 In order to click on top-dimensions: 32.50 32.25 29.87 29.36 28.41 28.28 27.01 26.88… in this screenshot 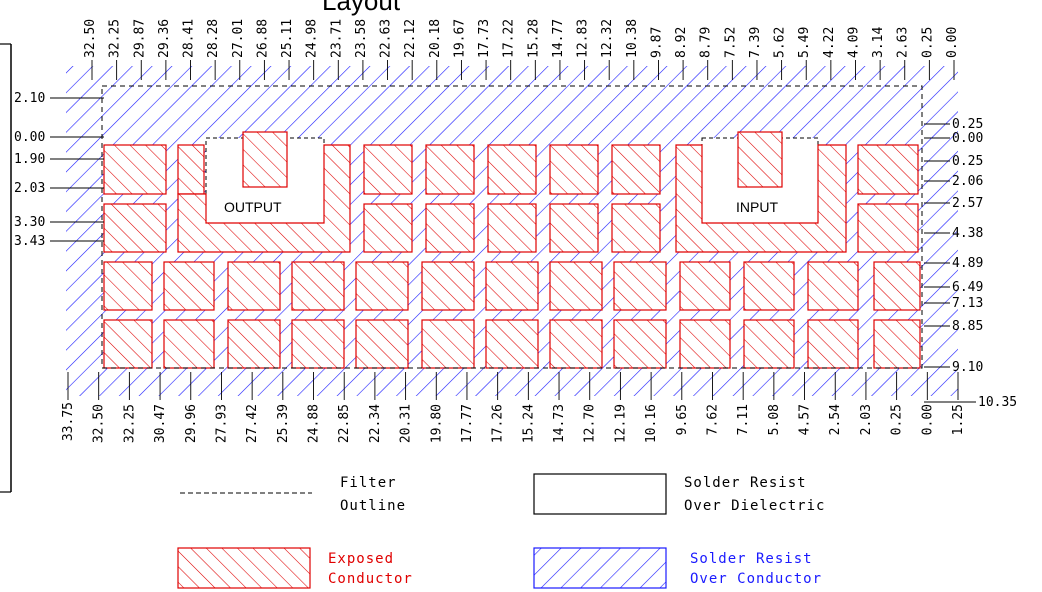, I will do `click(521, 49)`.